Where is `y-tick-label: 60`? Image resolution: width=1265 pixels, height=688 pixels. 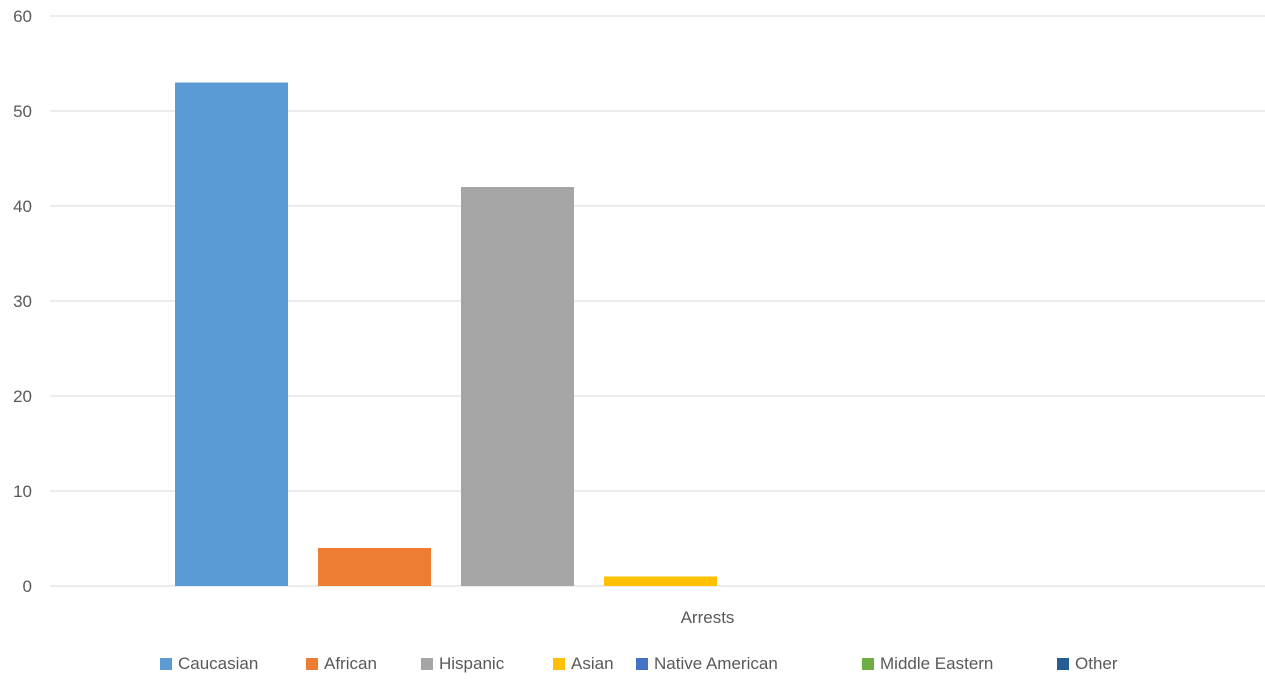 y-tick-label: 60 is located at coordinates (22, 16).